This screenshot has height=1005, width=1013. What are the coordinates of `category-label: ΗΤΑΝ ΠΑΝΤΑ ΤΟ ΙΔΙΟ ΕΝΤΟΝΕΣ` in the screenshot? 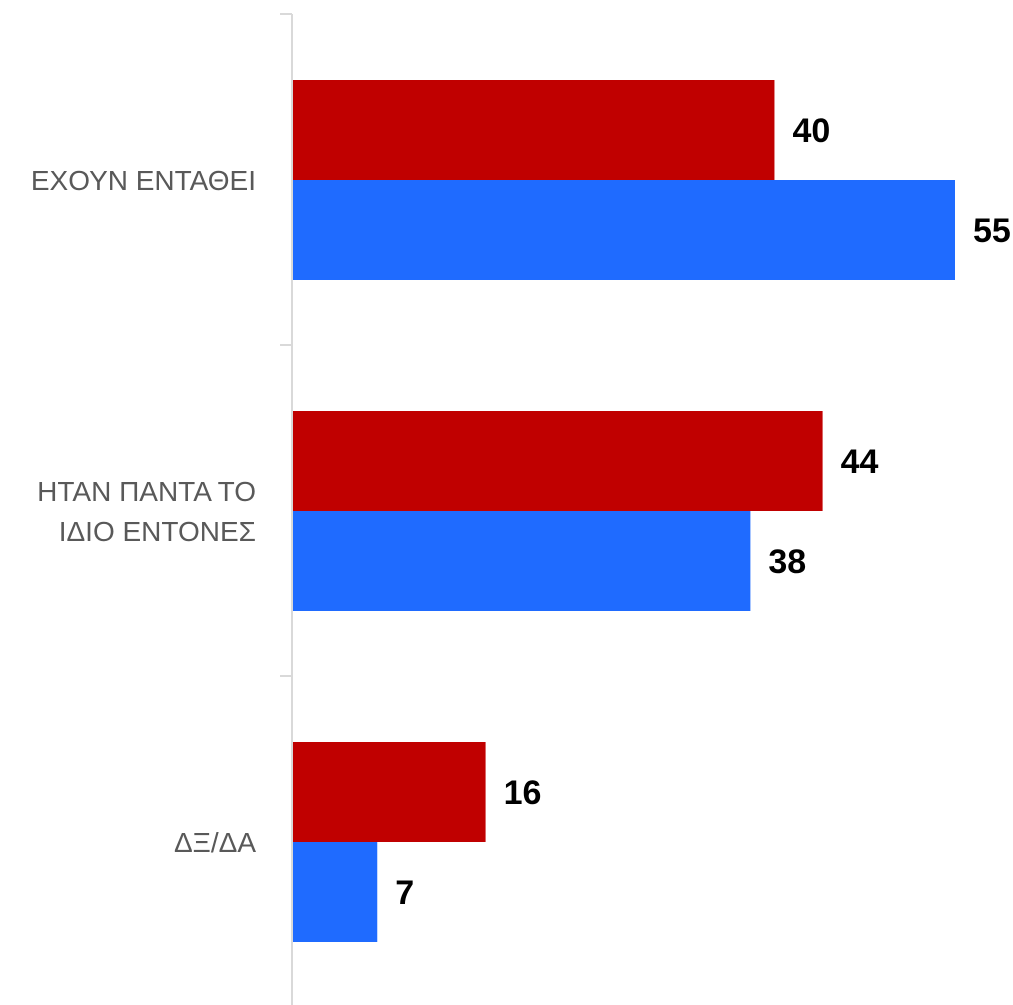 It's located at (146, 511).